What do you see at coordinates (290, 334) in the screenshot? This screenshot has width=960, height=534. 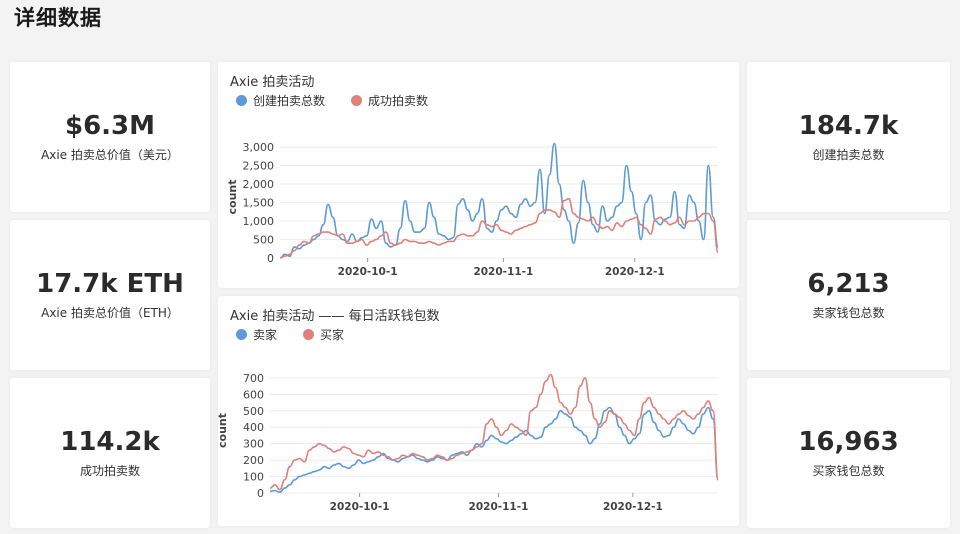 I see `chart-legend: 卖家 买家` at bounding box center [290, 334].